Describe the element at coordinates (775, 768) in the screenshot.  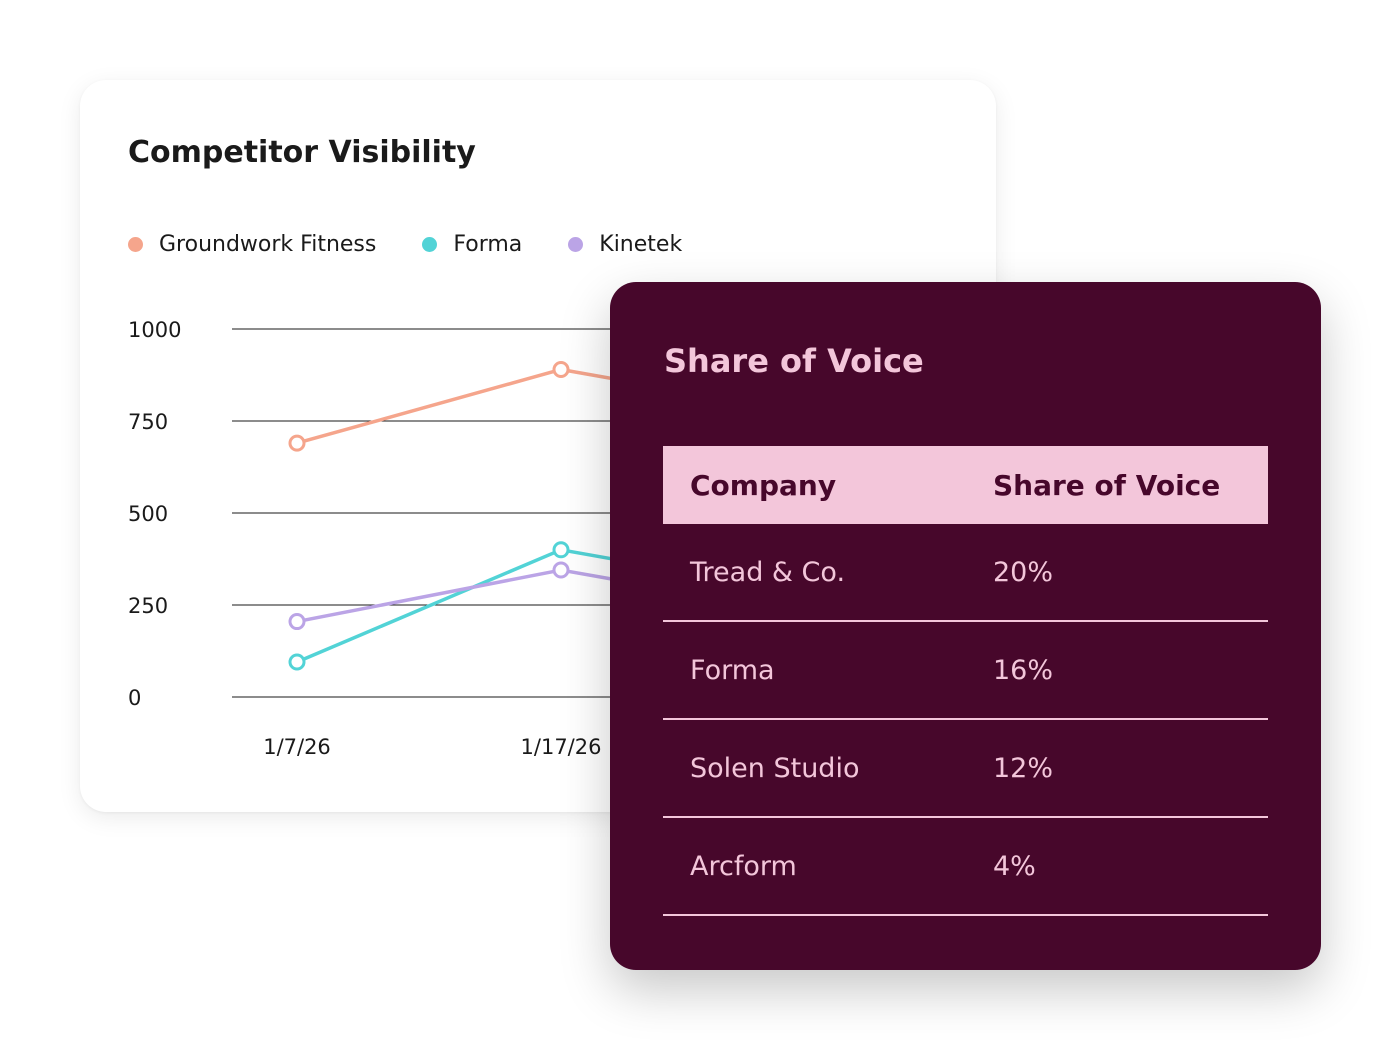
I see `cell-company: Solen Studio` at that location.